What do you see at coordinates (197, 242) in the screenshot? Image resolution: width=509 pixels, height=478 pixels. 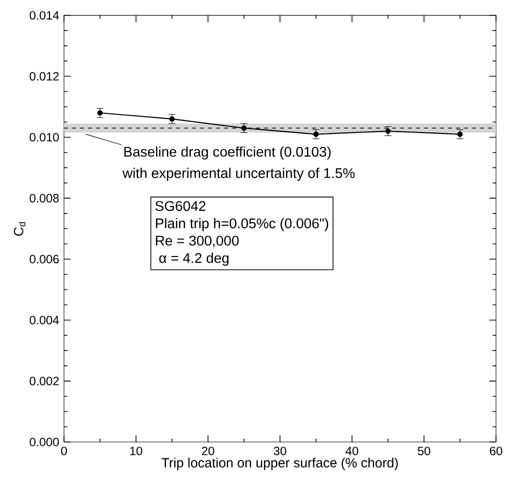 I see `annotation: Re = 300,000` at bounding box center [197, 242].